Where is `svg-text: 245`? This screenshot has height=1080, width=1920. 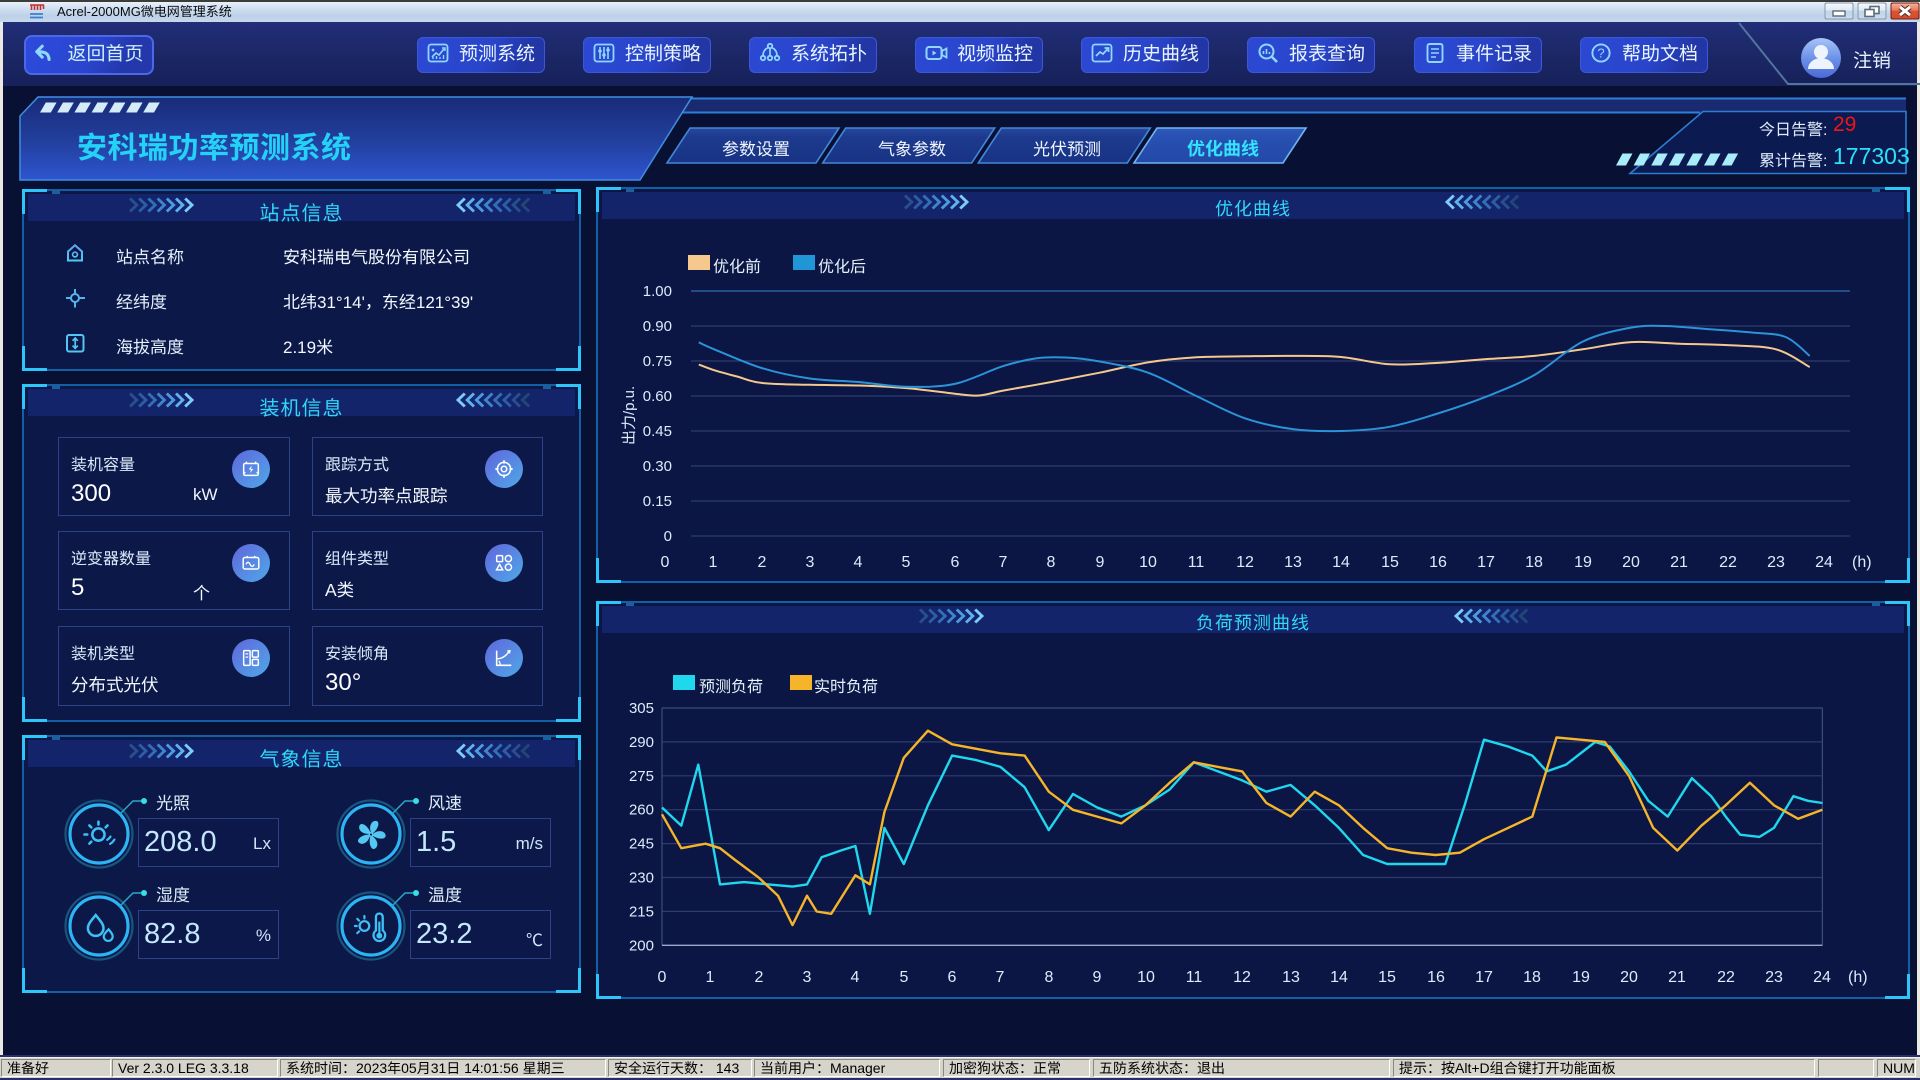 svg-text: 245 is located at coordinates (641, 844).